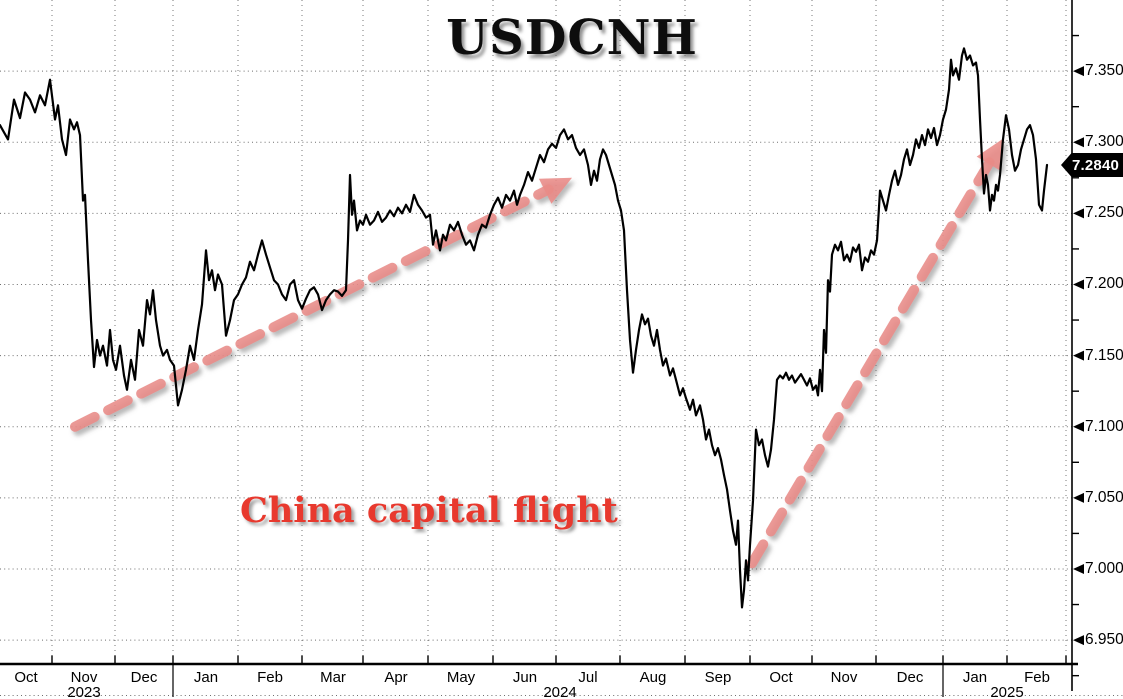  Describe the element at coordinates (1104, 355) in the screenshot. I see `y-tick-label: 7.1500` at that location.